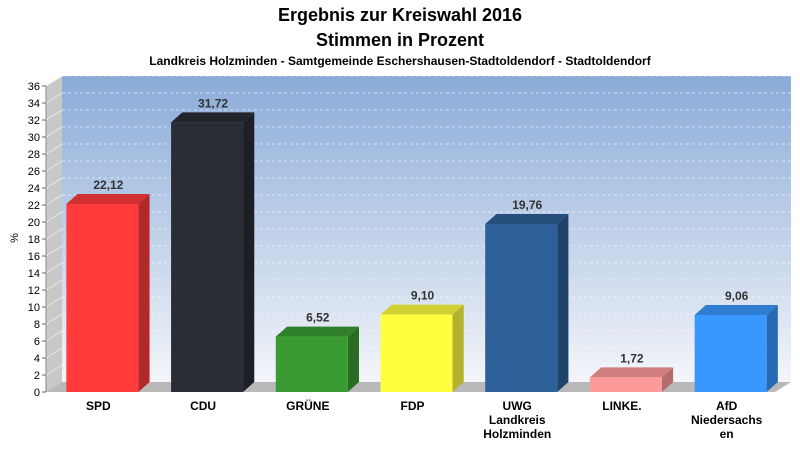 The width and height of the screenshot is (800, 450). What do you see at coordinates (34, 138) in the screenshot?
I see `y-tick-label: 30` at bounding box center [34, 138].